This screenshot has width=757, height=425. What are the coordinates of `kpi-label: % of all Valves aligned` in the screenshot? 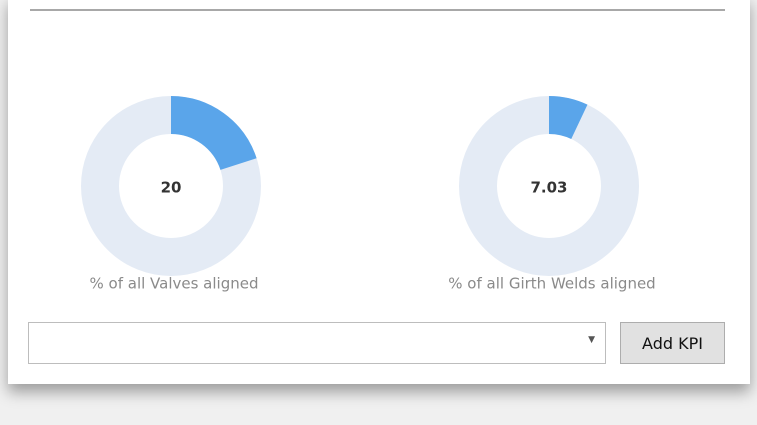 It's located at (174, 284).